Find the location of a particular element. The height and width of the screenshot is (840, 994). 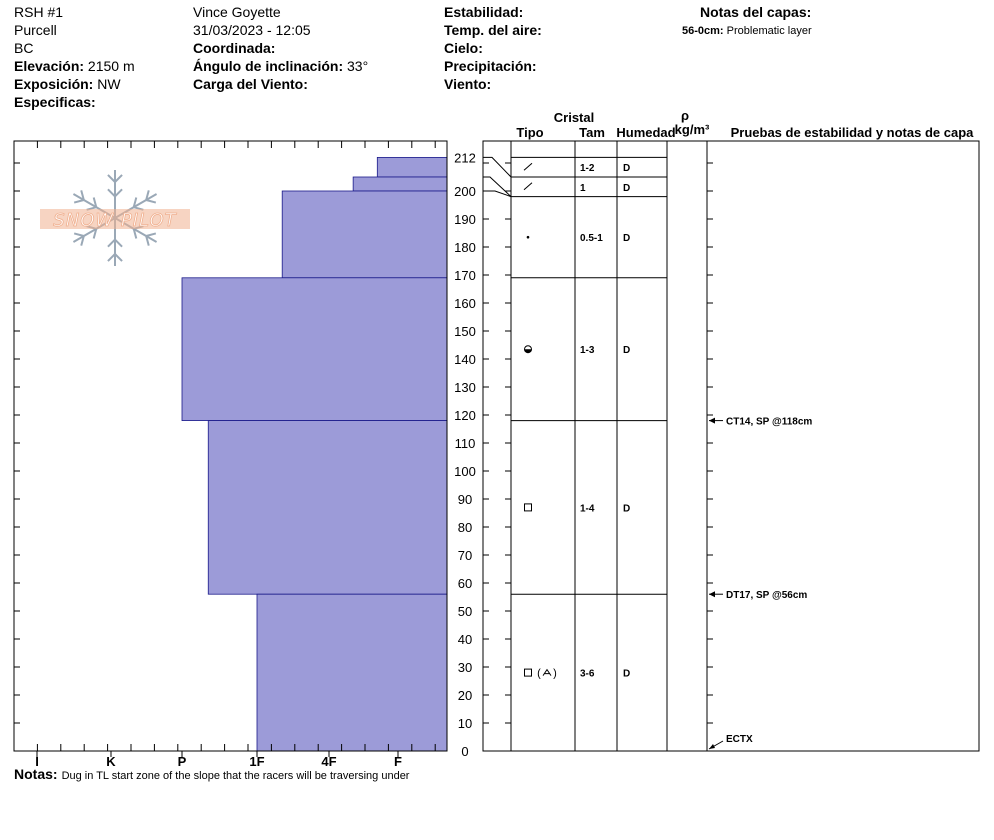

depth-tick-label: 20 is located at coordinates (465, 695).